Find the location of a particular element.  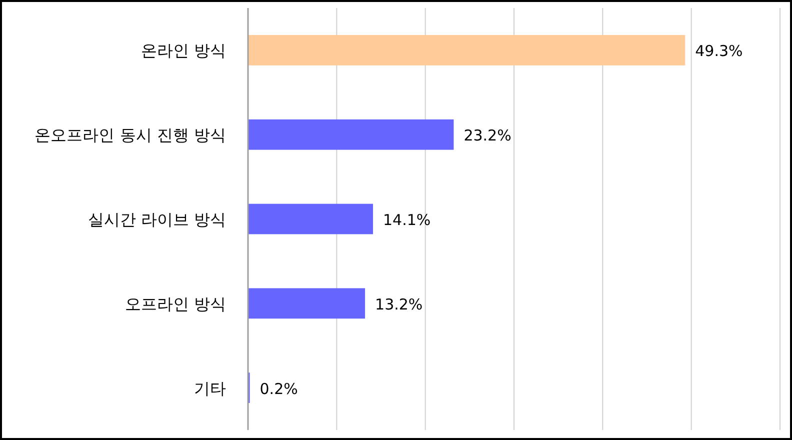

data-label: 0.2% is located at coordinates (279, 389).